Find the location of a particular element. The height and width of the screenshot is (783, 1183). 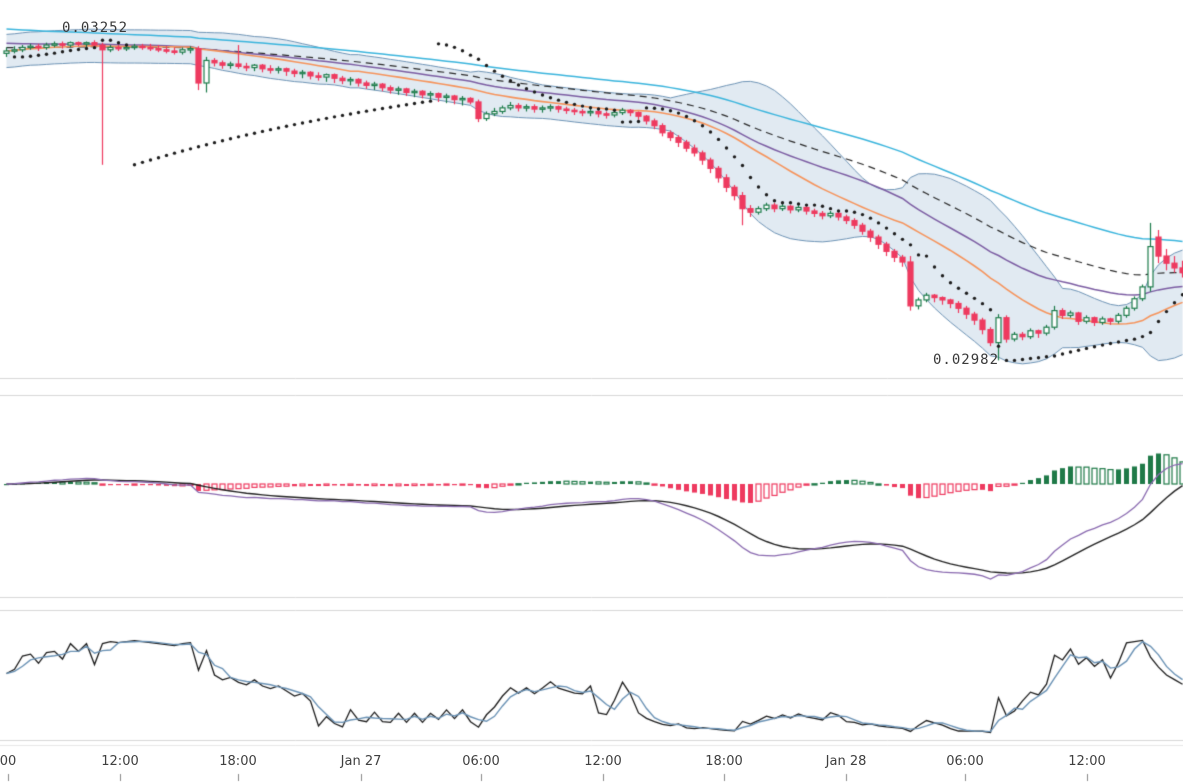

price-high-annotation: 0.03252 is located at coordinates (95, 28).